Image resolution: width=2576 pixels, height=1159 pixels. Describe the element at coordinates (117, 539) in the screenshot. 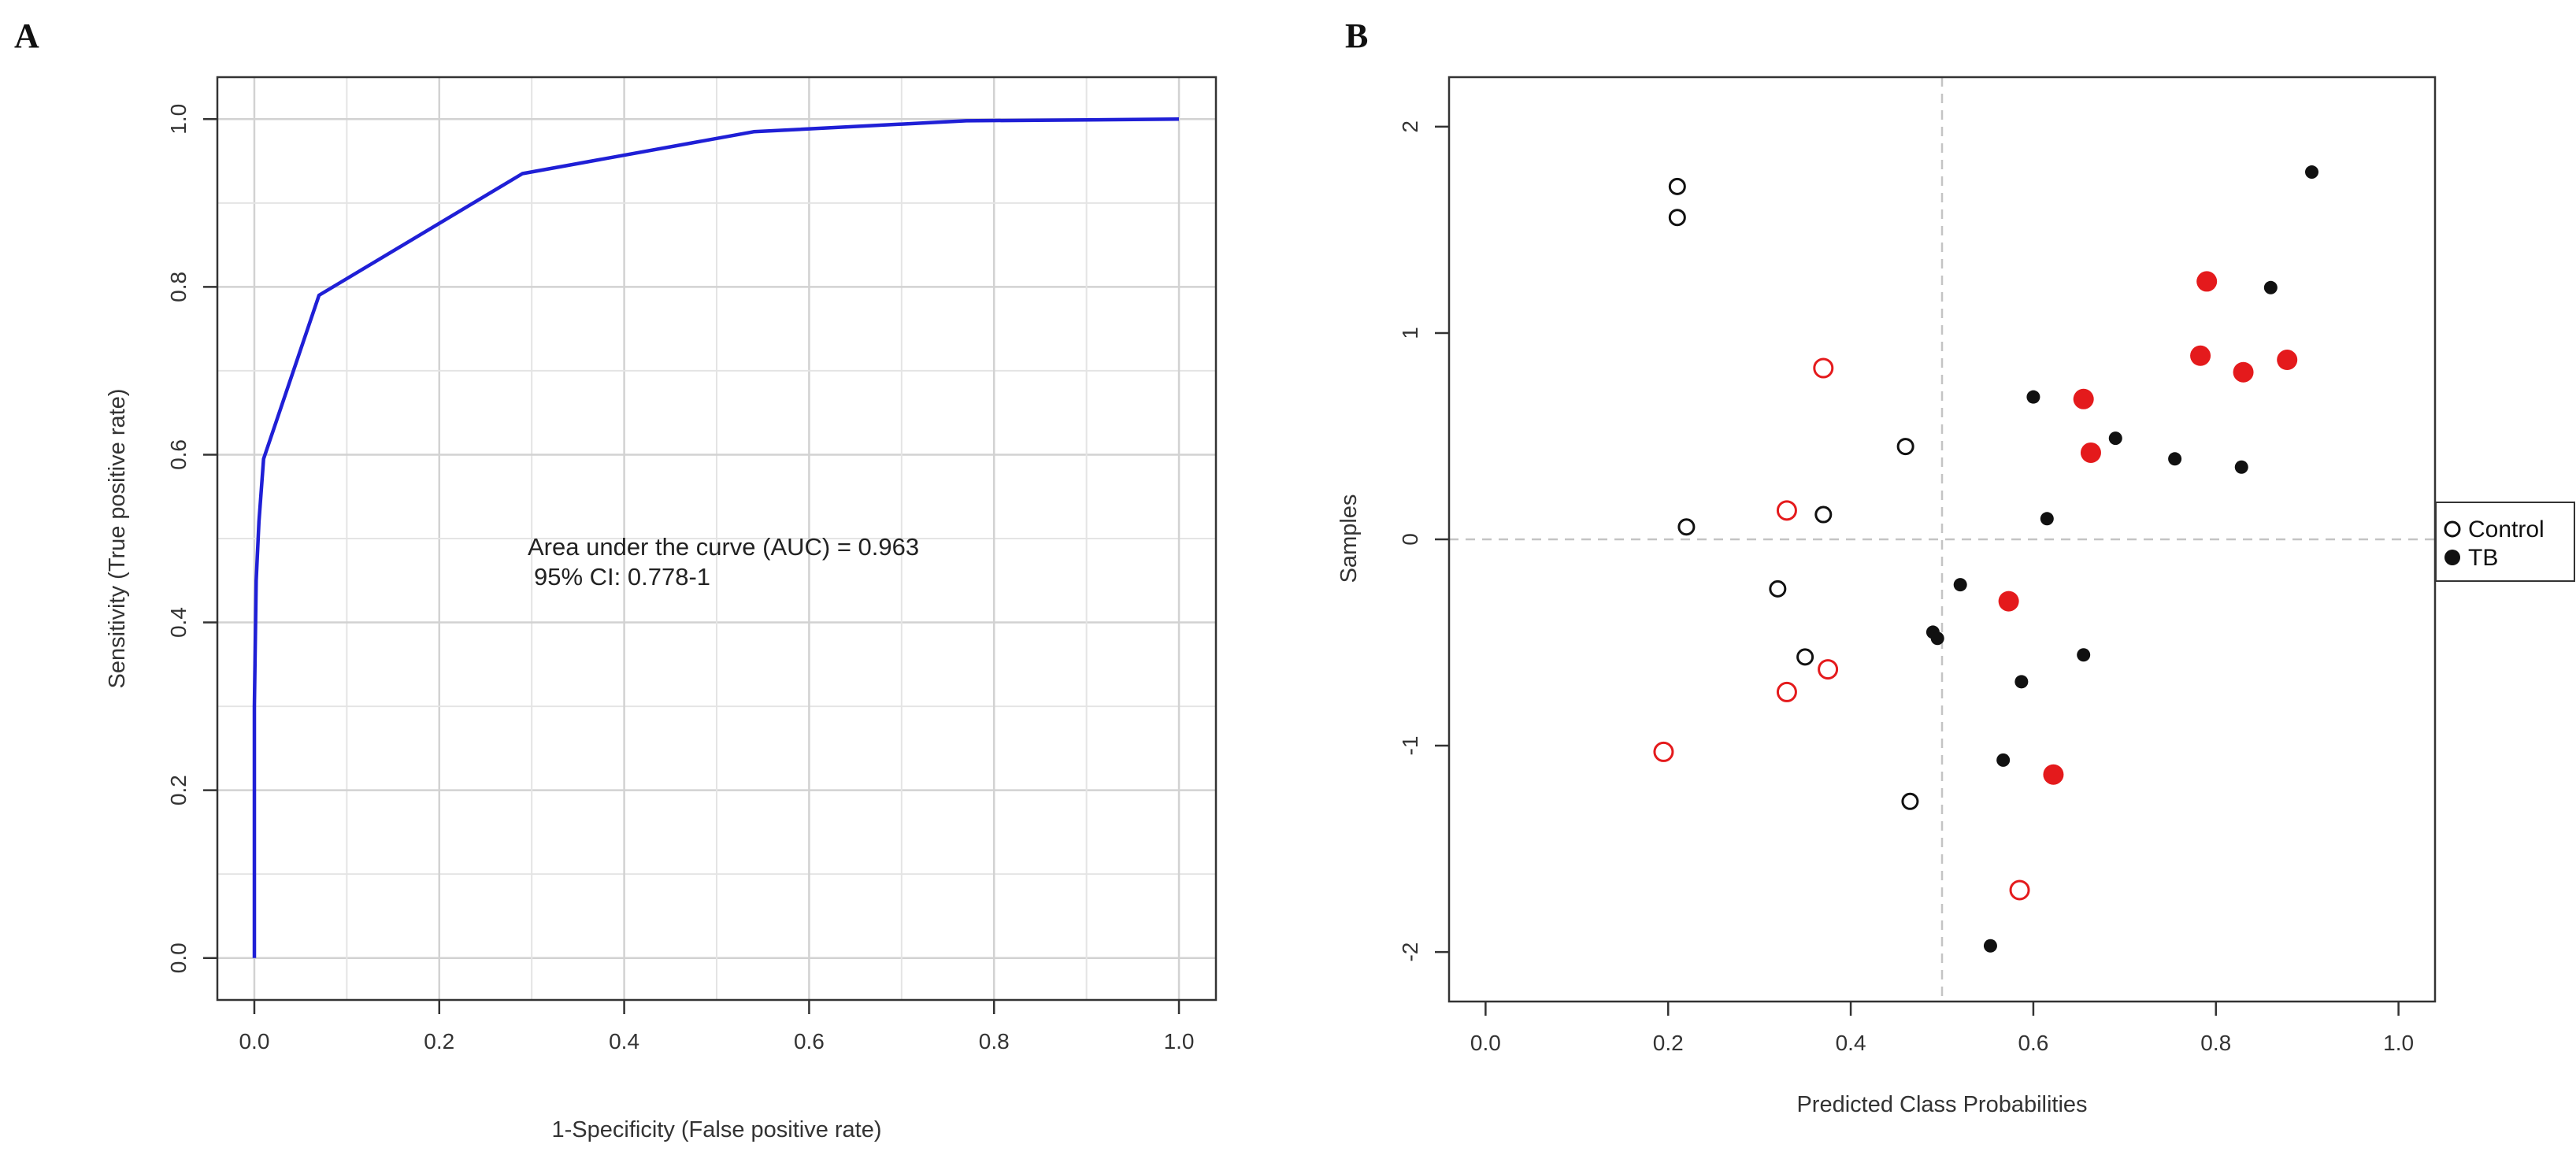

I see `panel-a-y-axis-title: Sensitivity (True positive rate)` at that location.